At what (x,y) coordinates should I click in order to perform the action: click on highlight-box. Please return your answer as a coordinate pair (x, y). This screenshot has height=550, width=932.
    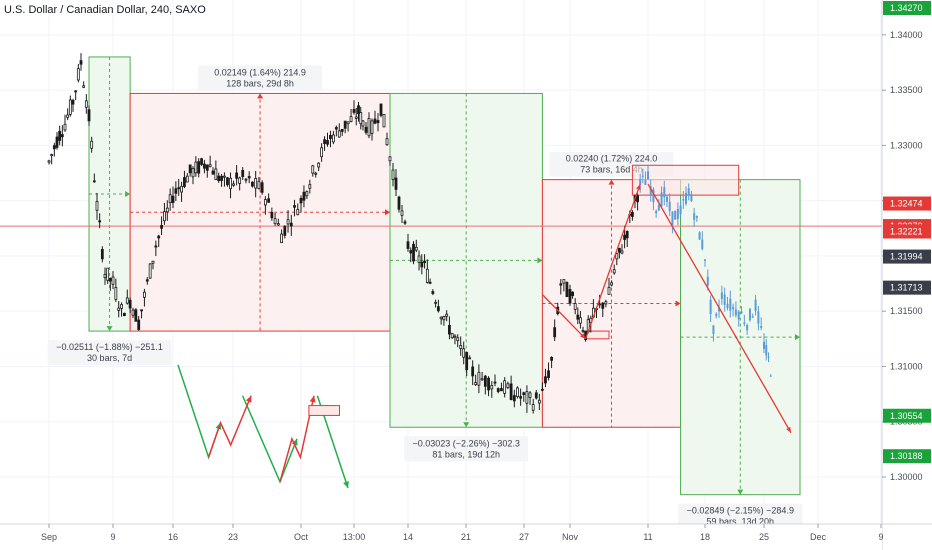
    Looking at the image, I should click on (597, 335).